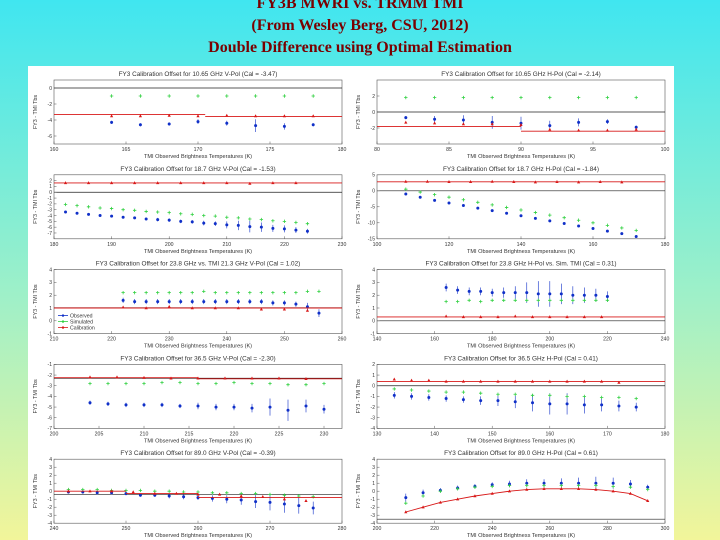 This screenshot has width=720, height=540. Describe the element at coordinates (169, 340) in the screenshot. I see `x-tick-label: 230` at that location.